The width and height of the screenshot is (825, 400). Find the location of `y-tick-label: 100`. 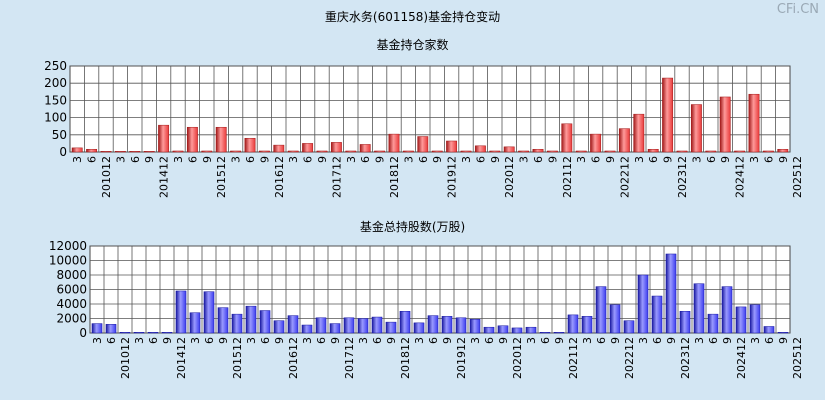

y-tick-label: 100 is located at coordinates (55, 118).